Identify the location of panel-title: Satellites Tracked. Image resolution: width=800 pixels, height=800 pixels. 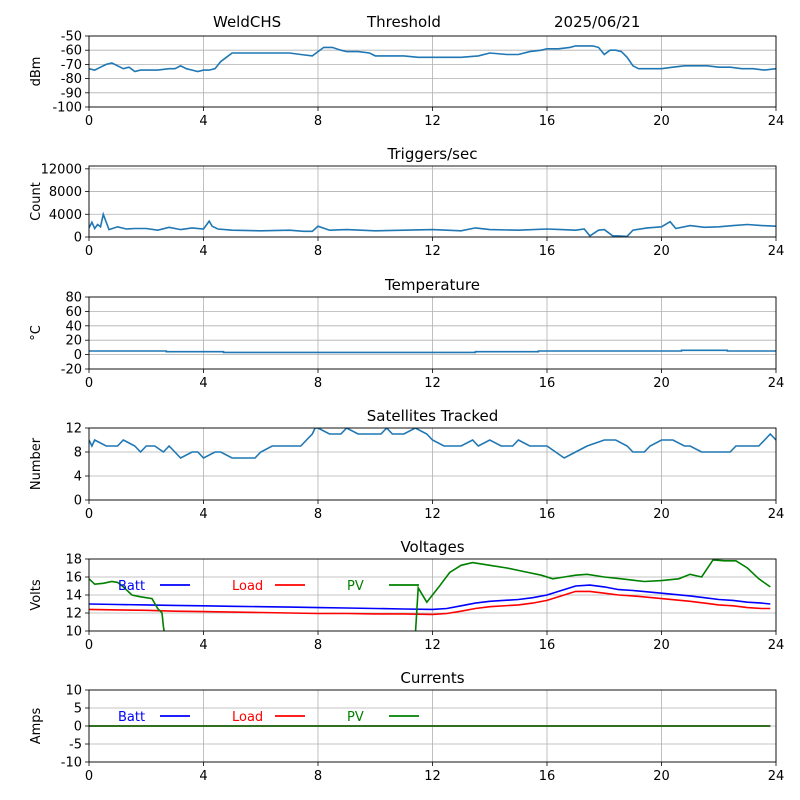
(432, 416).